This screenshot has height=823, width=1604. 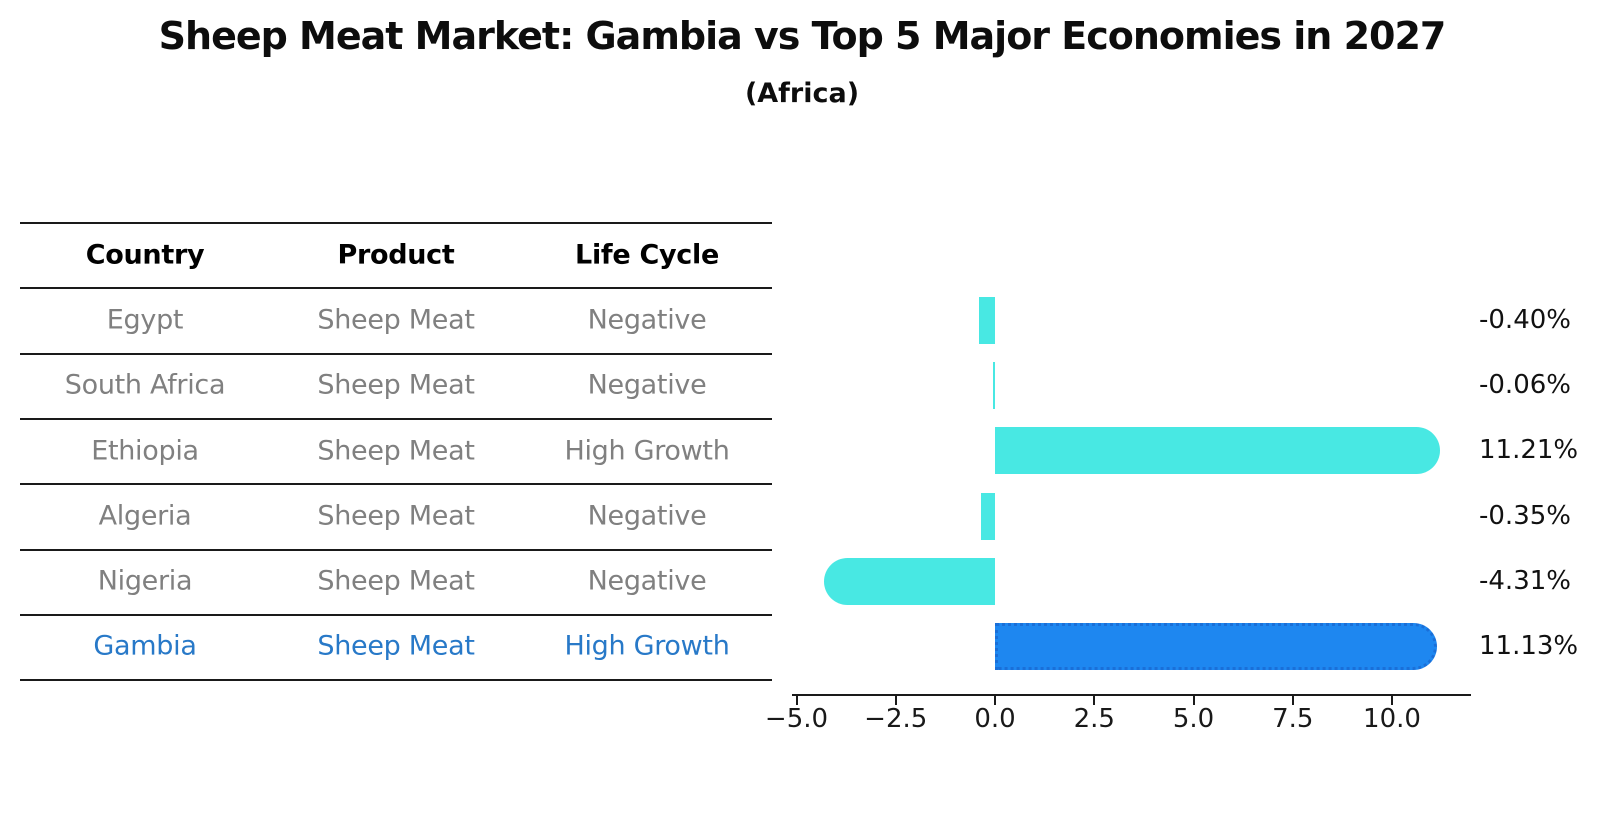 I want to click on table-cell-country: Egypt, so click(x=145, y=320).